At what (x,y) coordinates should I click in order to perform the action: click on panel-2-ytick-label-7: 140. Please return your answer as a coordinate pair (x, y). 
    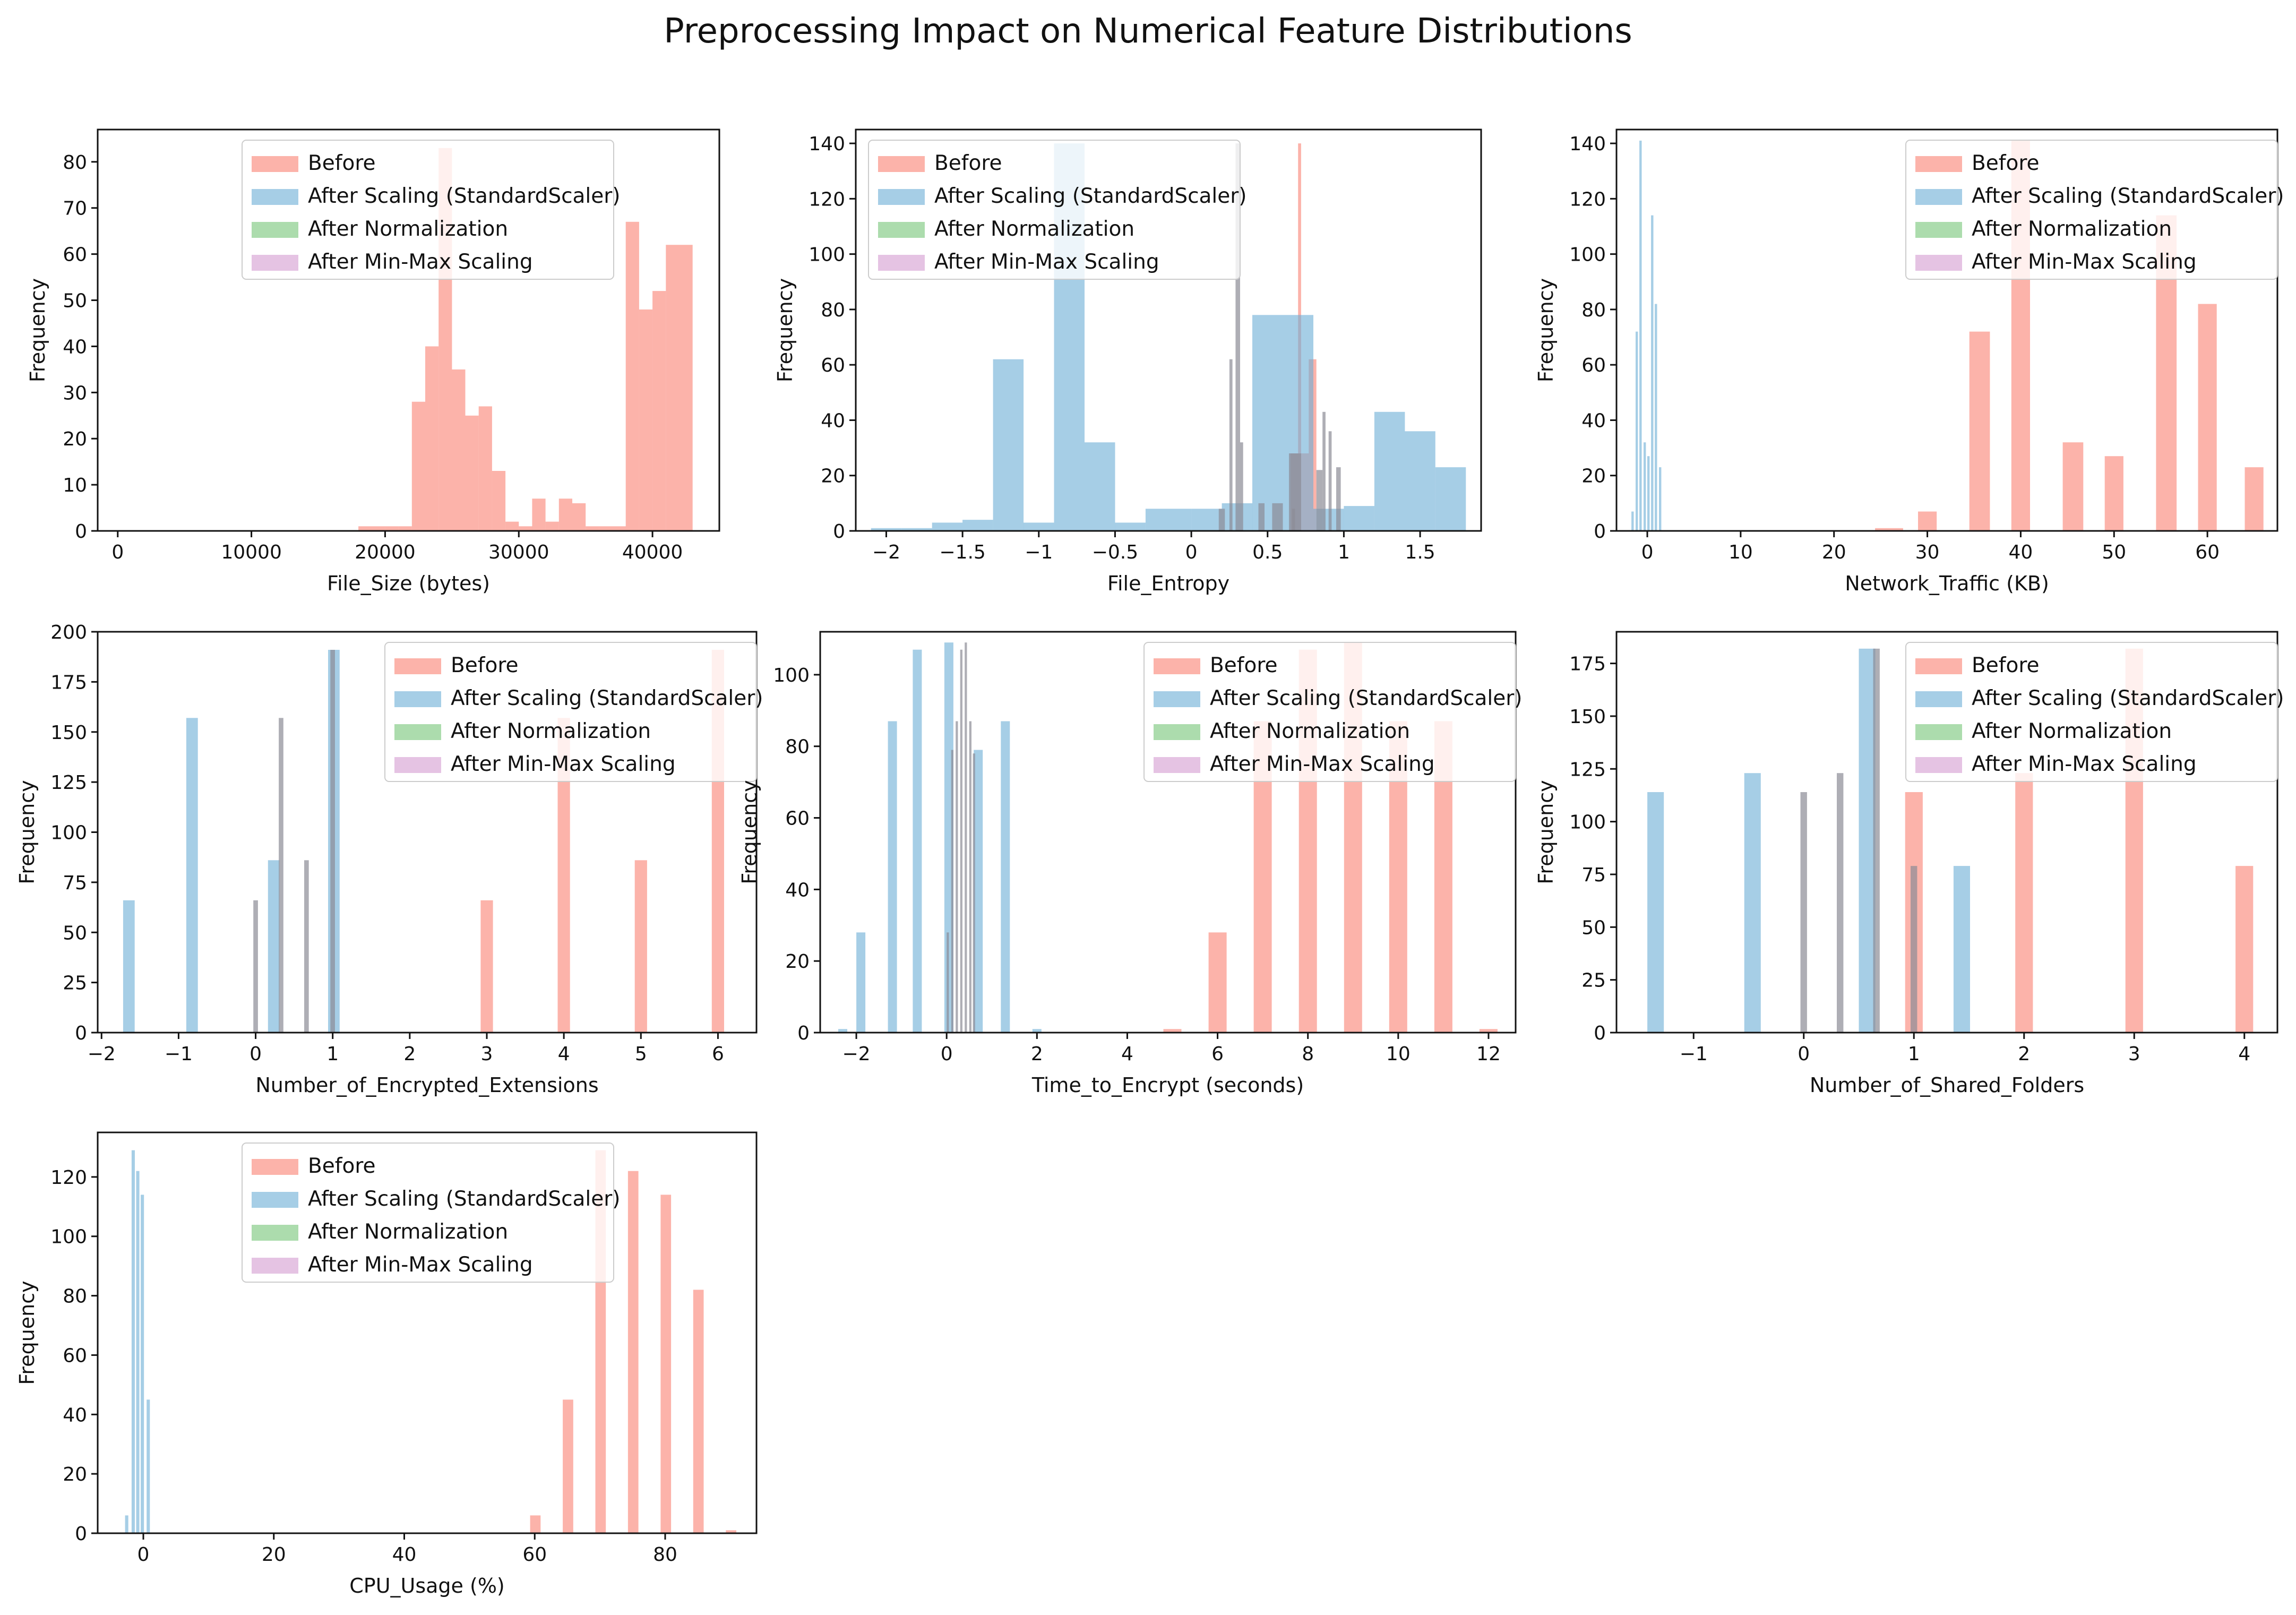
    Looking at the image, I should click on (827, 144).